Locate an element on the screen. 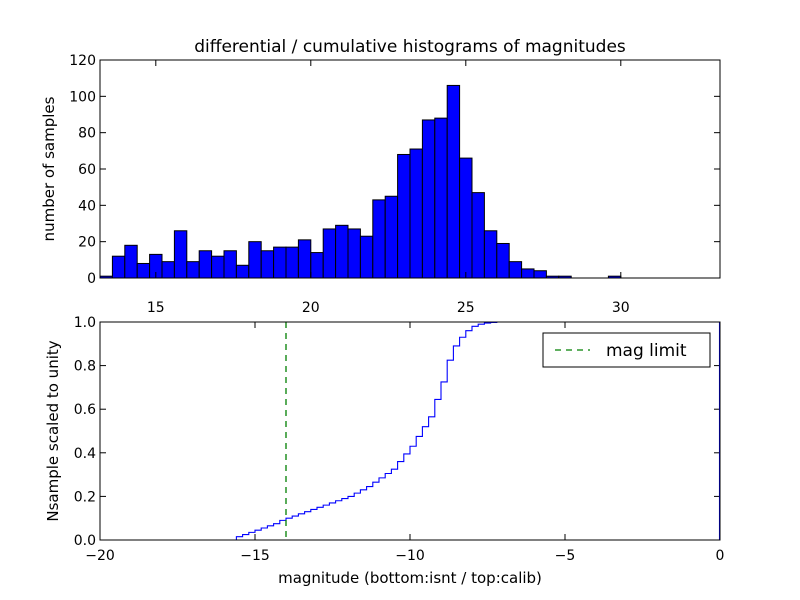  bottom-y-tick-label: 1.0 is located at coordinates (85, 323).